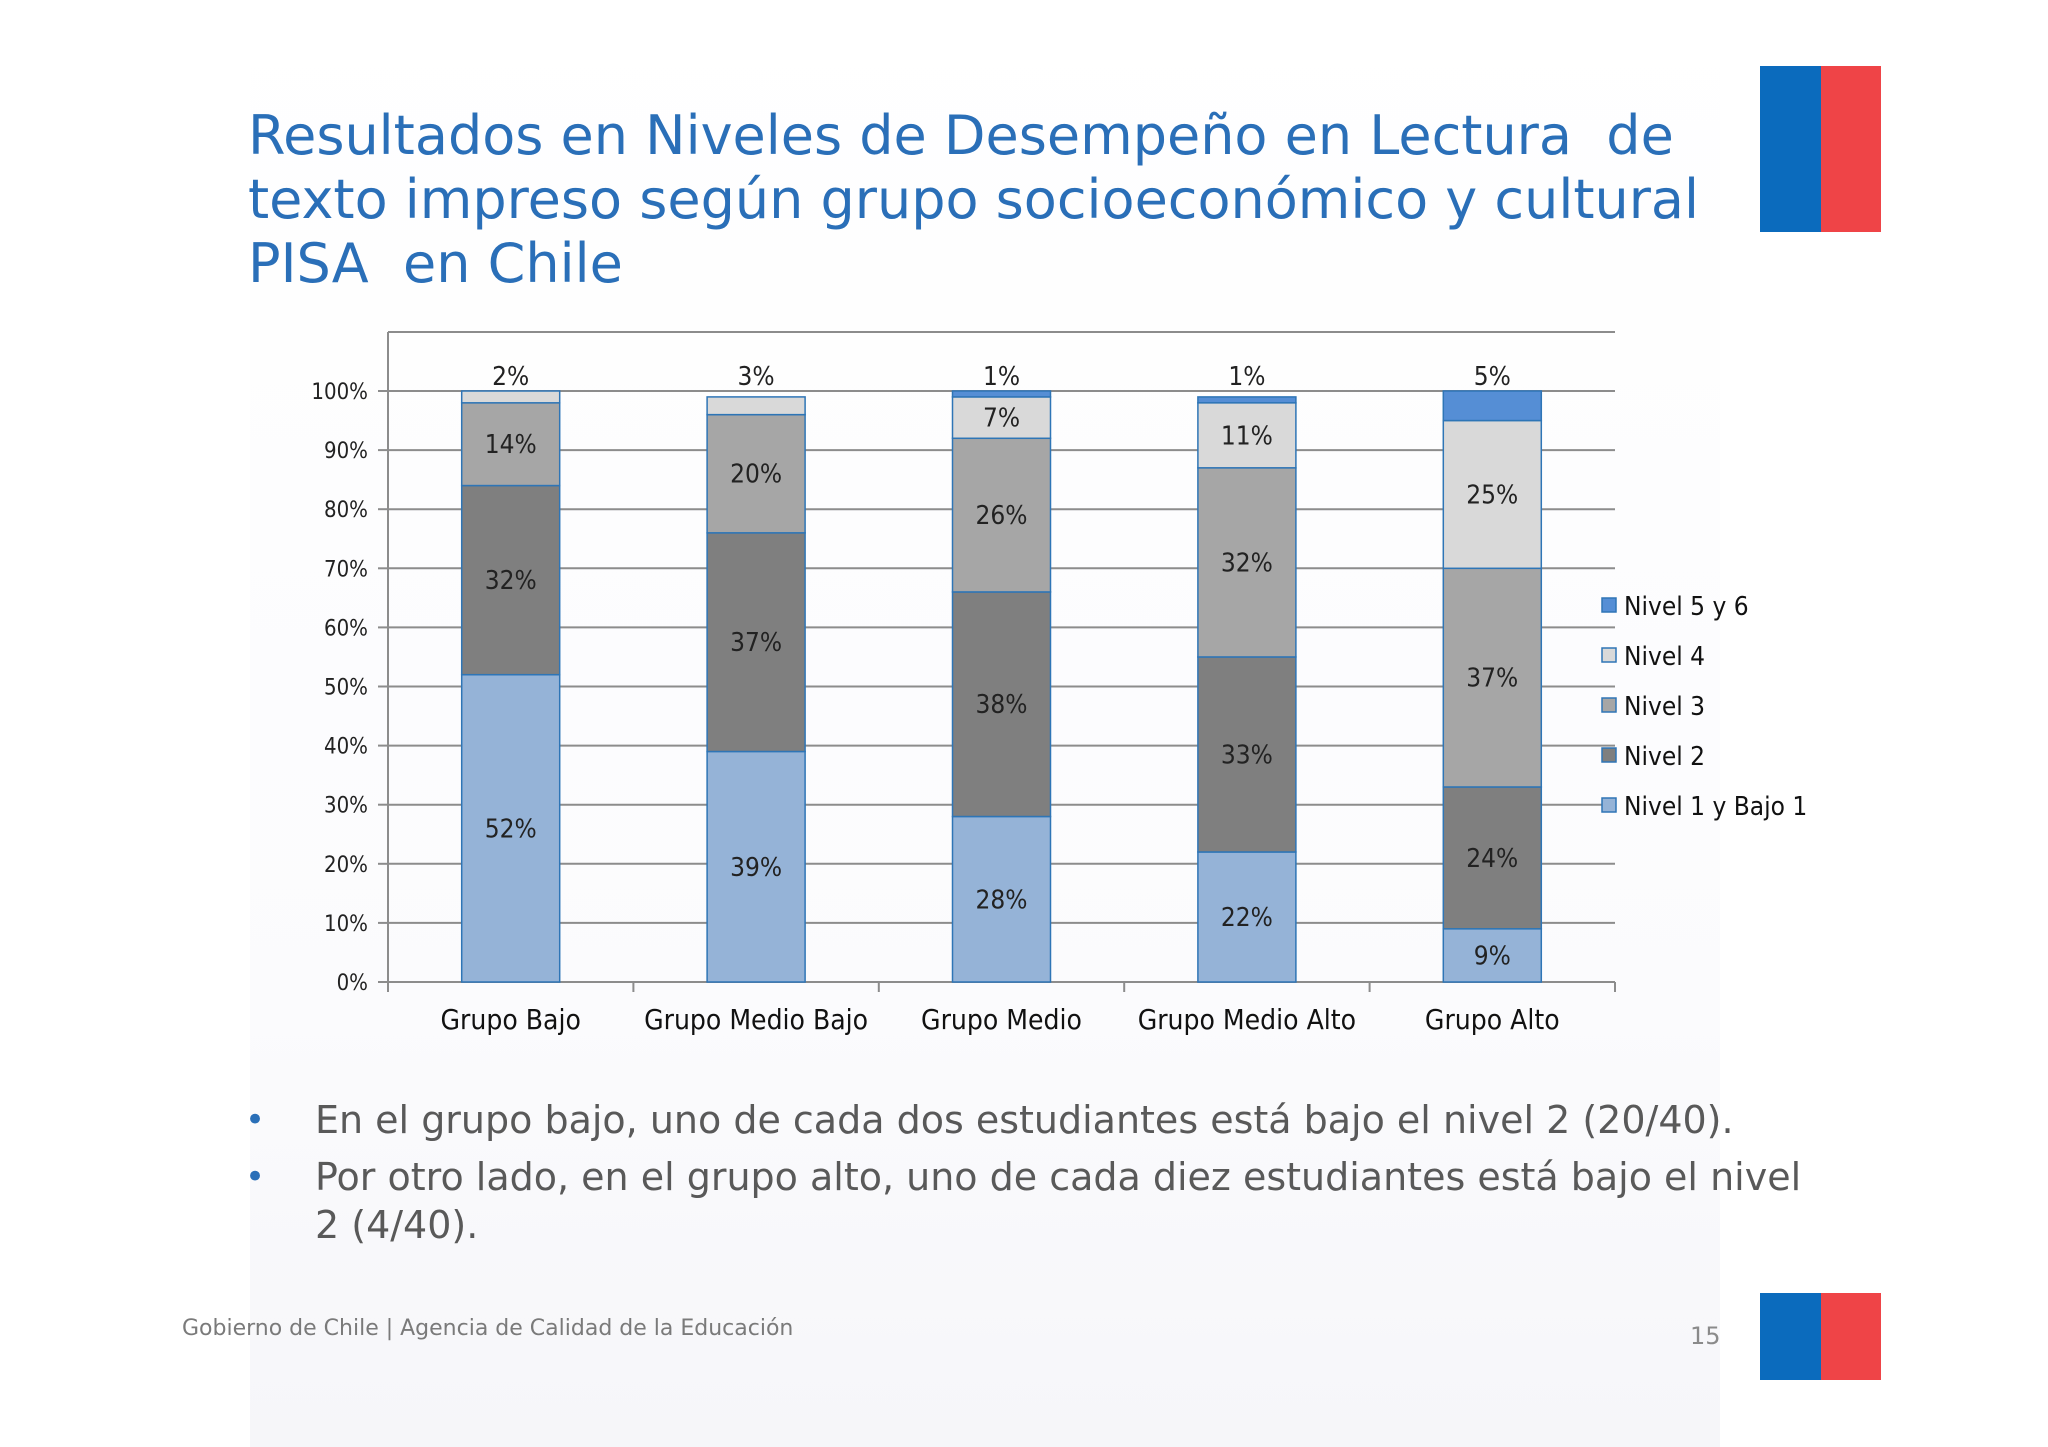 The image size is (2048, 1447). Describe the element at coordinates (511, 1019) in the screenshot. I see `x-tick-label: Grupo Bajo` at that location.